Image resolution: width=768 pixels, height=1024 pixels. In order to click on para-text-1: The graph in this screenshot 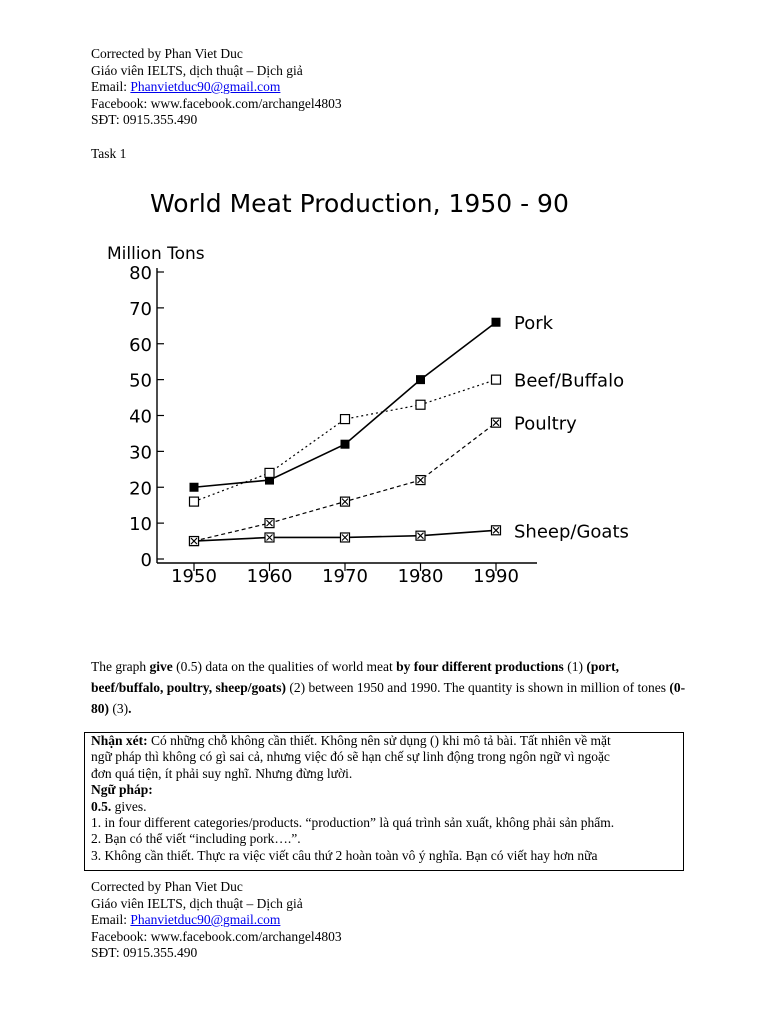, I will do `click(120, 666)`.